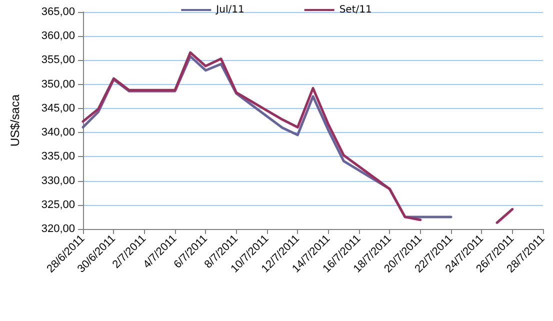 The height and width of the screenshot is (321, 553). Describe the element at coordinates (58, 132) in the screenshot. I see `y-tick-label: 340,00` at that location.